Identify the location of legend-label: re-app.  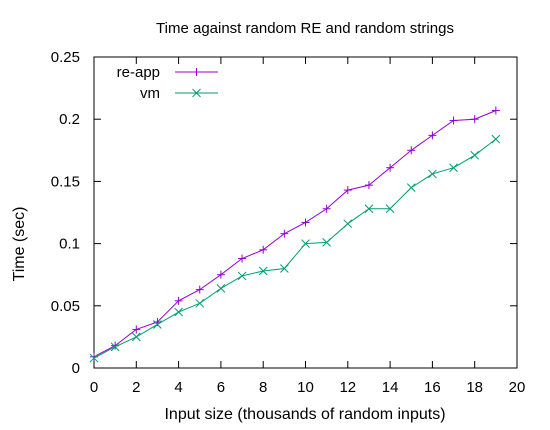
(138, 72).